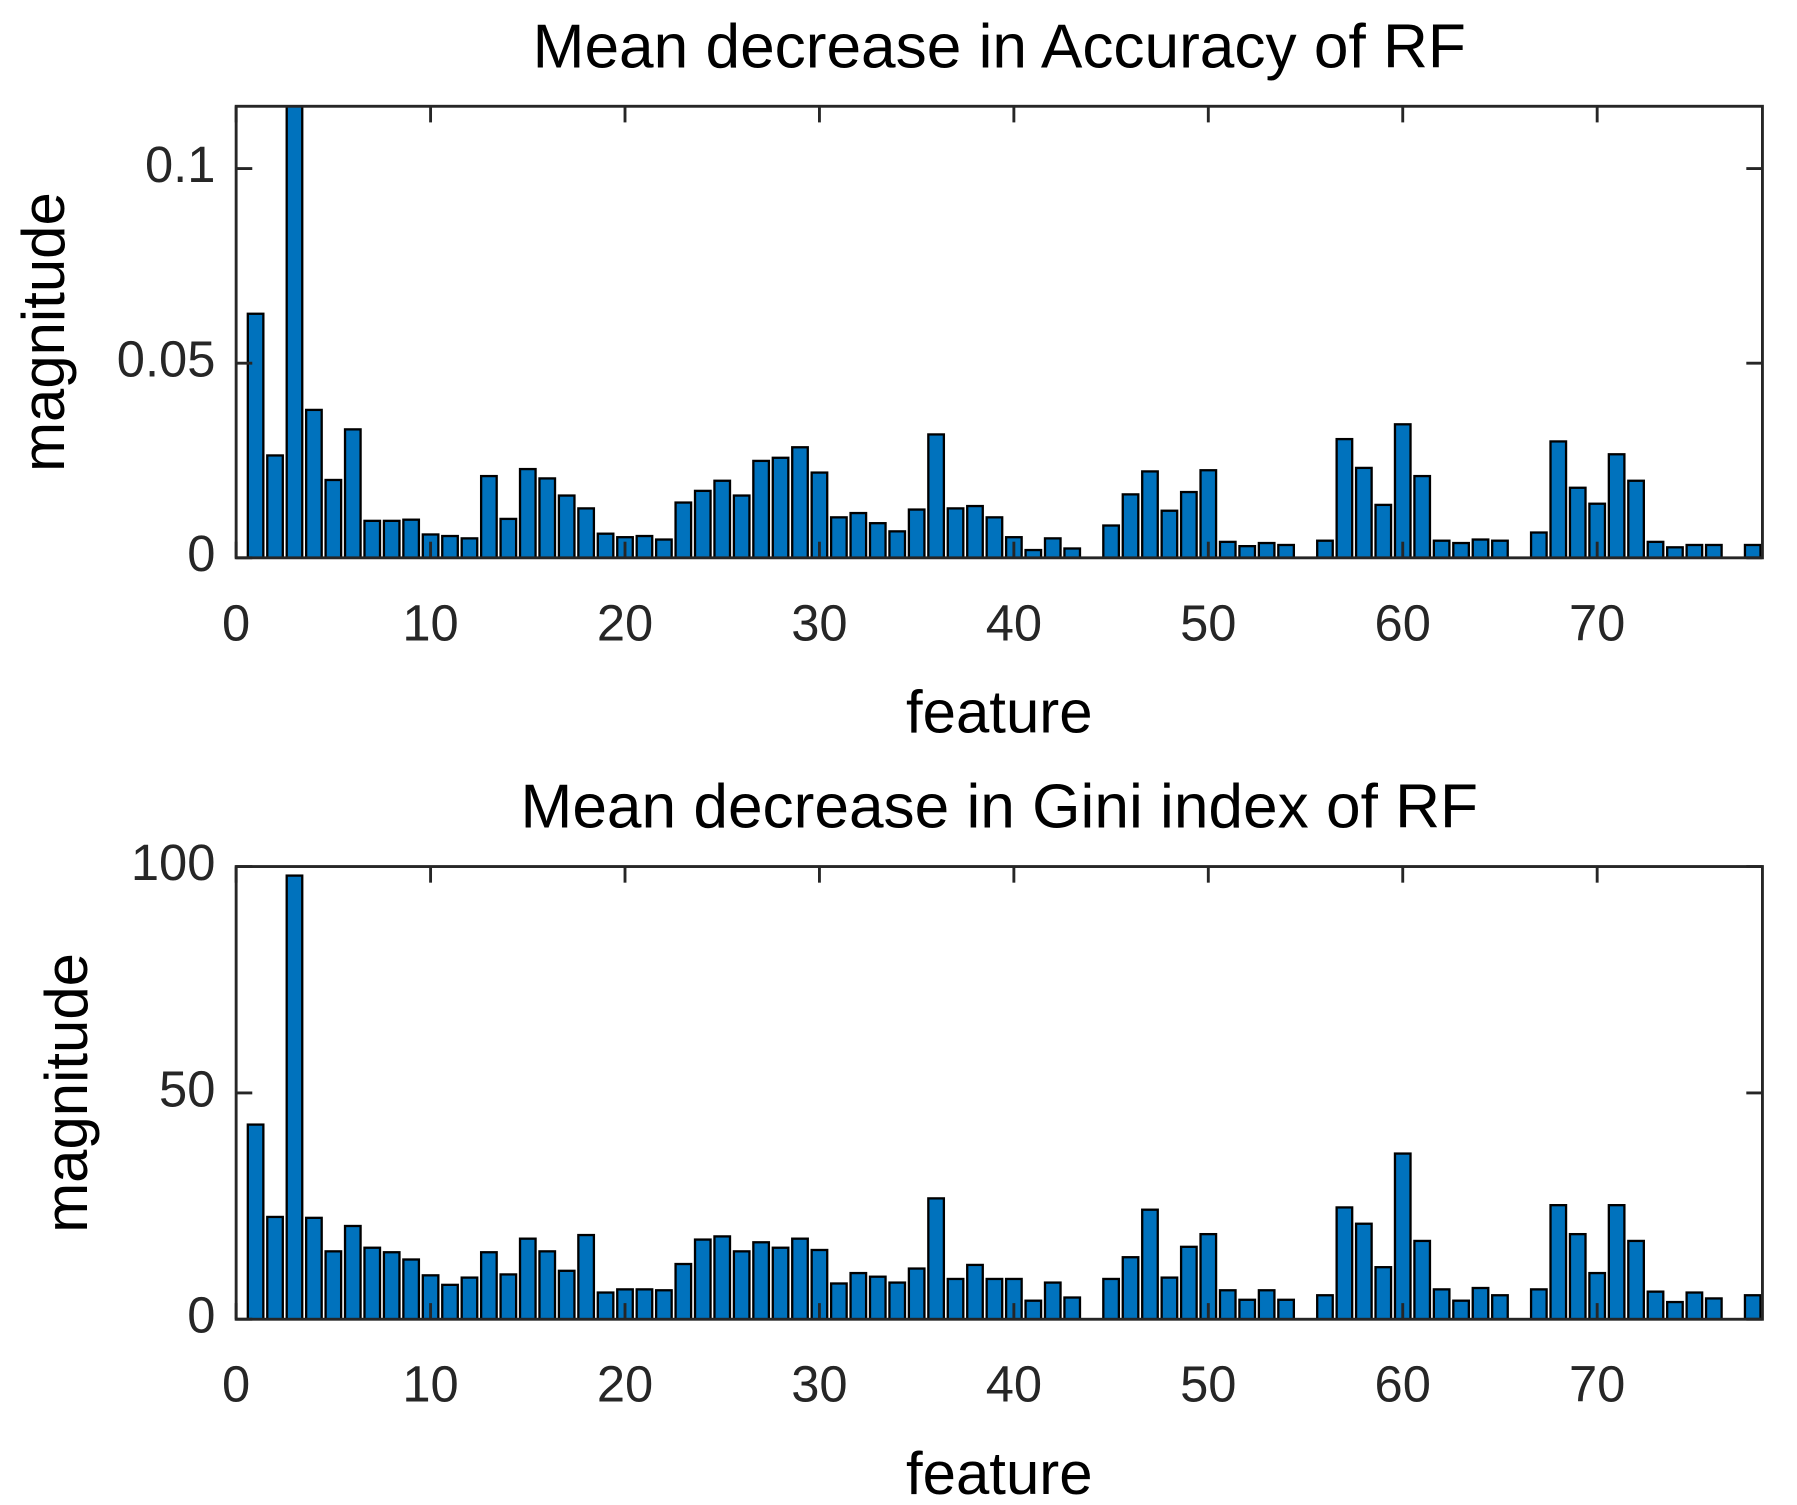 This screenshot has width=1797, height=1505. Describe the element at coordinates (180, 164) in the screenshot. I see `y-tick-label: 0.1` at that location.